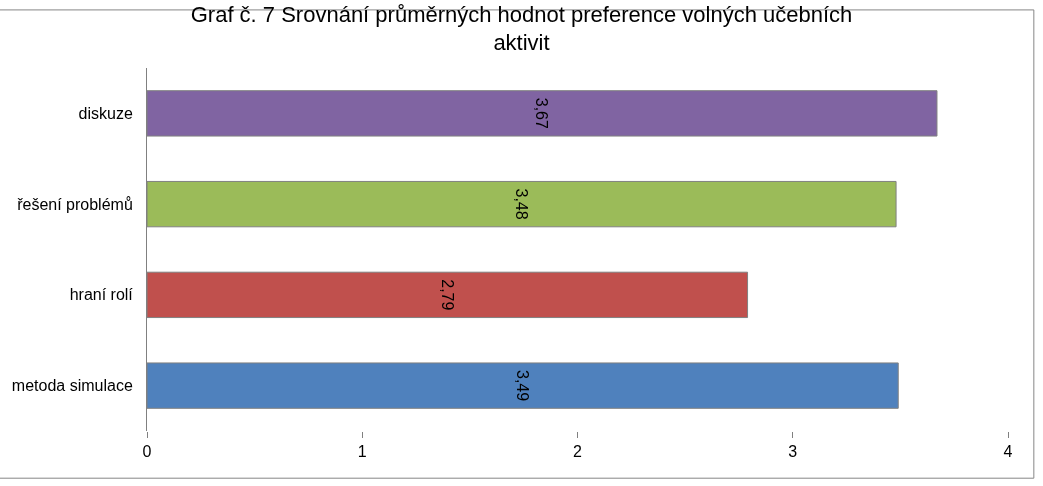 The width and height of the screenshot is (1043, 486). What do you see at coordinates (75, 204) in the screenshot?
I see `y-tick-label: řešení problémů` at bounding box center [75, 204].